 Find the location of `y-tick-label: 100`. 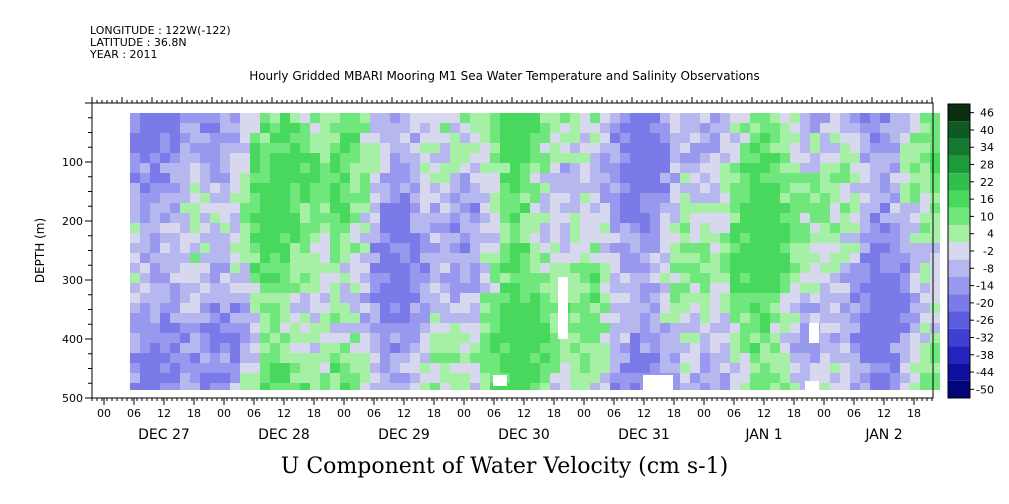

y-tick-label: 100 is located at coordinates (72, 162).